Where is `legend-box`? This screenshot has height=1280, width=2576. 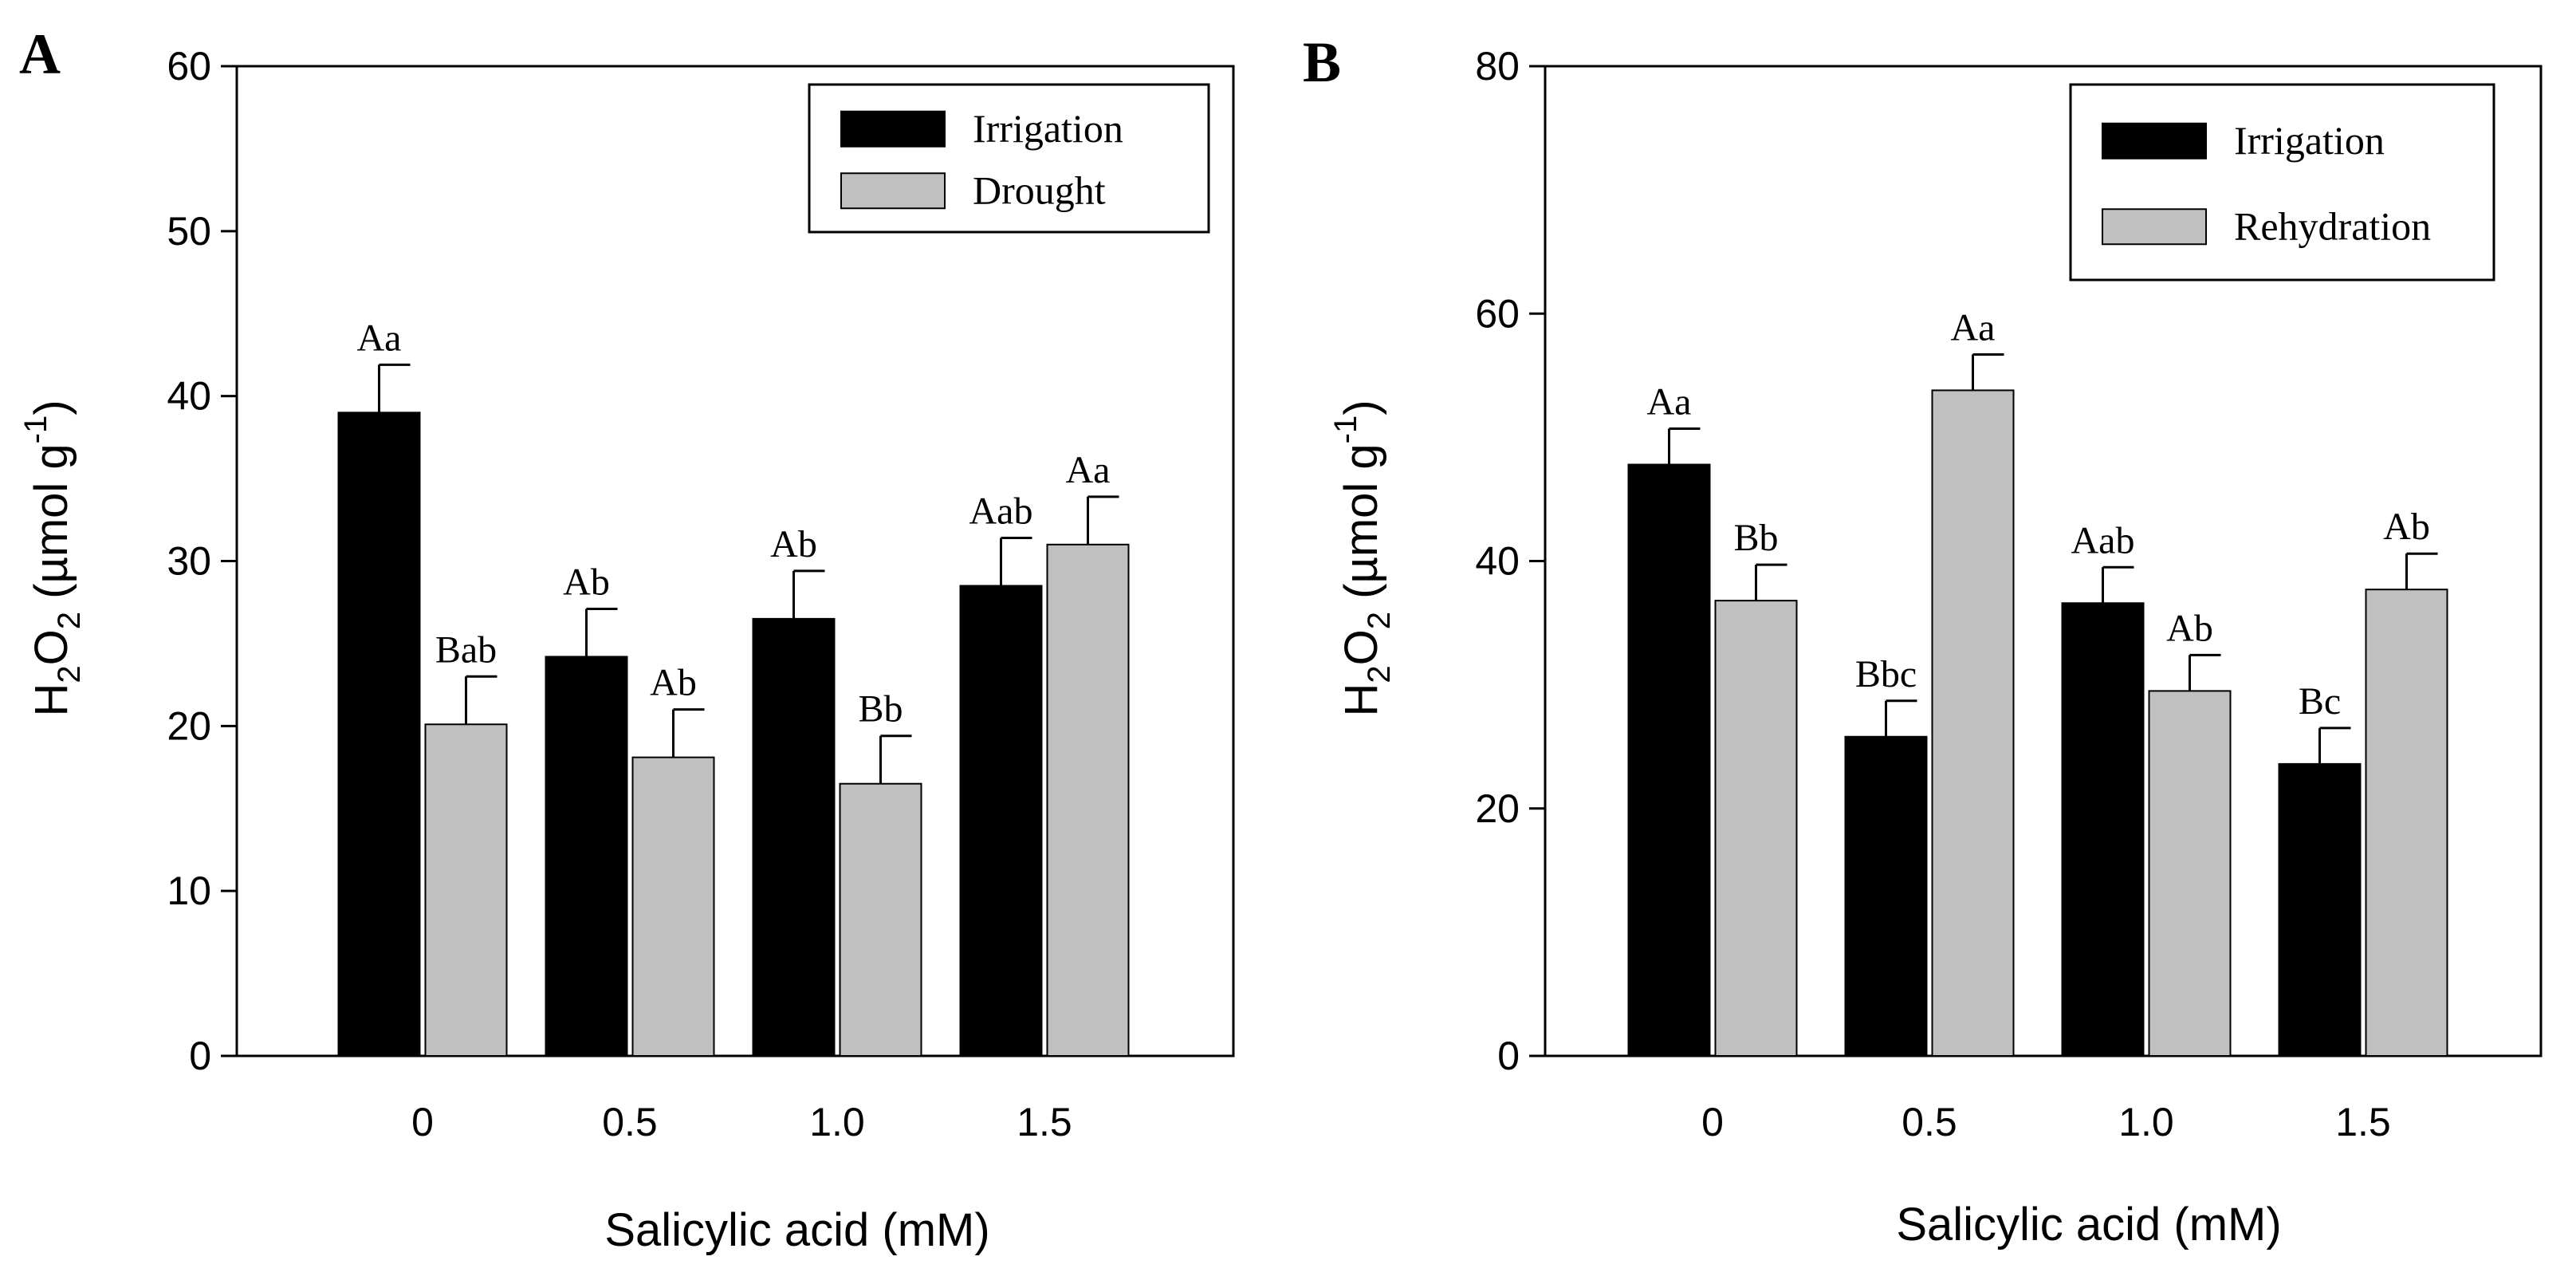
legend-box is located at coordinates (2282, 182).